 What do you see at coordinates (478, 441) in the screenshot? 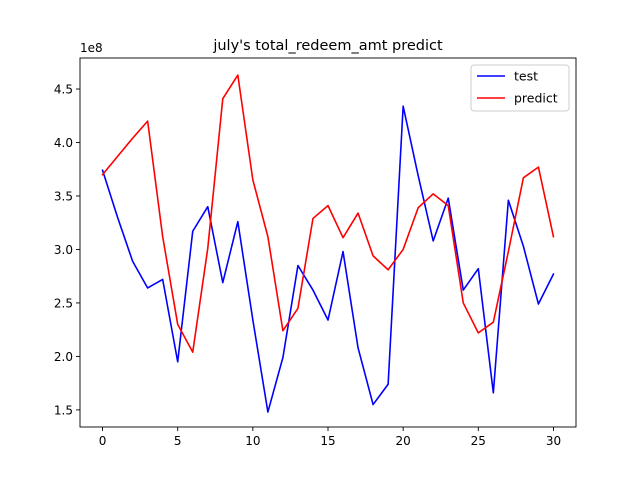
I see `x-tick-label: 25` at bounding box center [478, 441].